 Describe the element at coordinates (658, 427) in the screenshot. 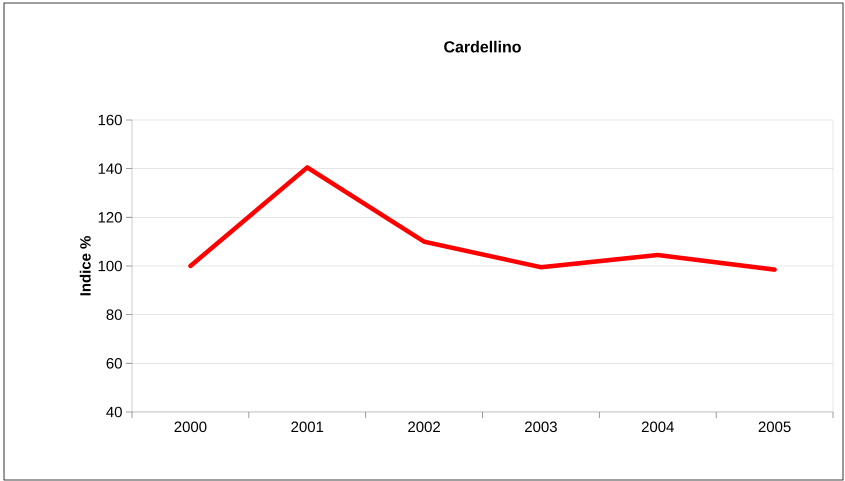

I see `x-tick-label: 2004` at that location.